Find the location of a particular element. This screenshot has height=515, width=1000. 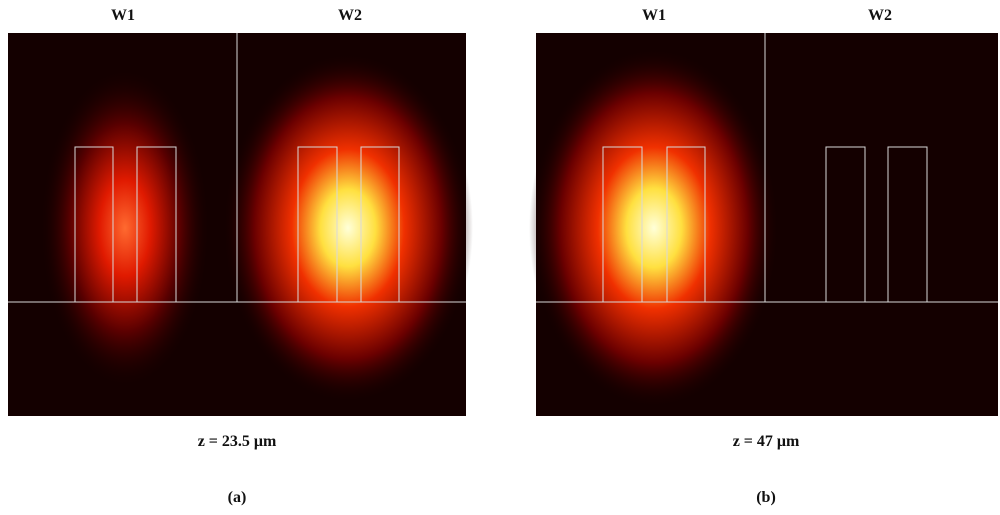

caption: z = 47 μm is located at coordinates (766, 441).